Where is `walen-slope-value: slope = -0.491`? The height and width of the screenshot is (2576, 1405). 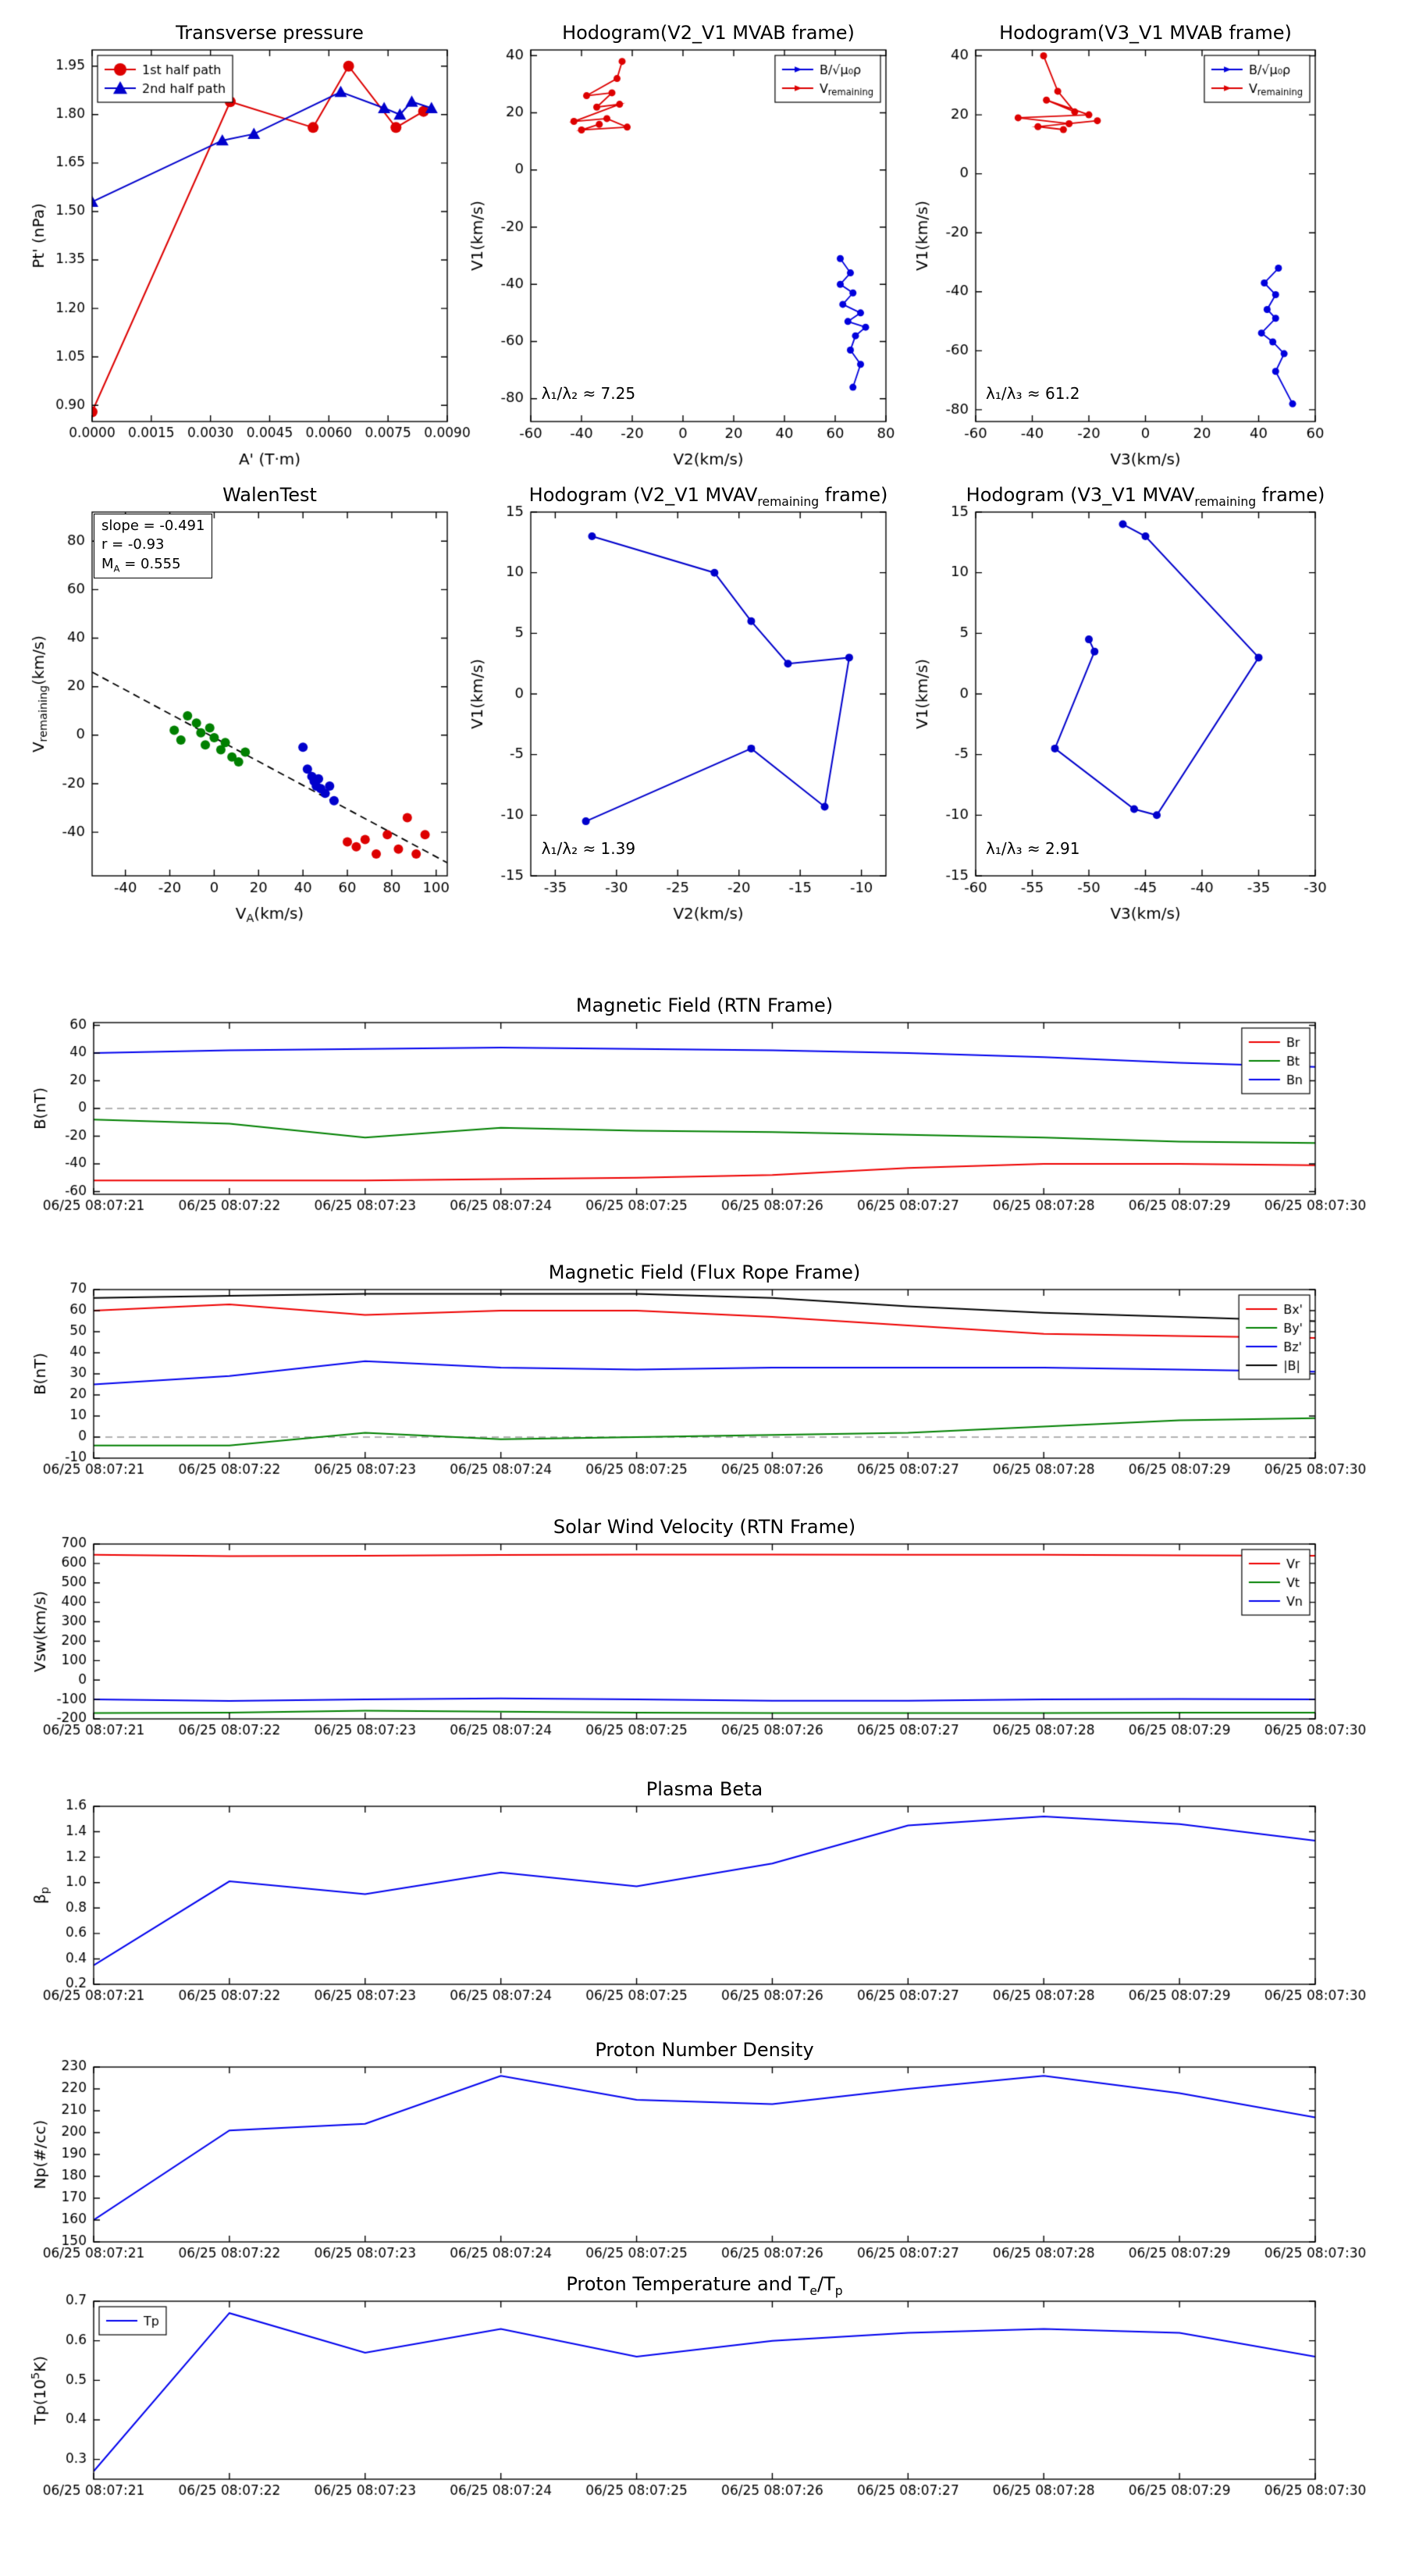
walen-slope-value: slope = -0.491 is located at coordinates (153, 526).